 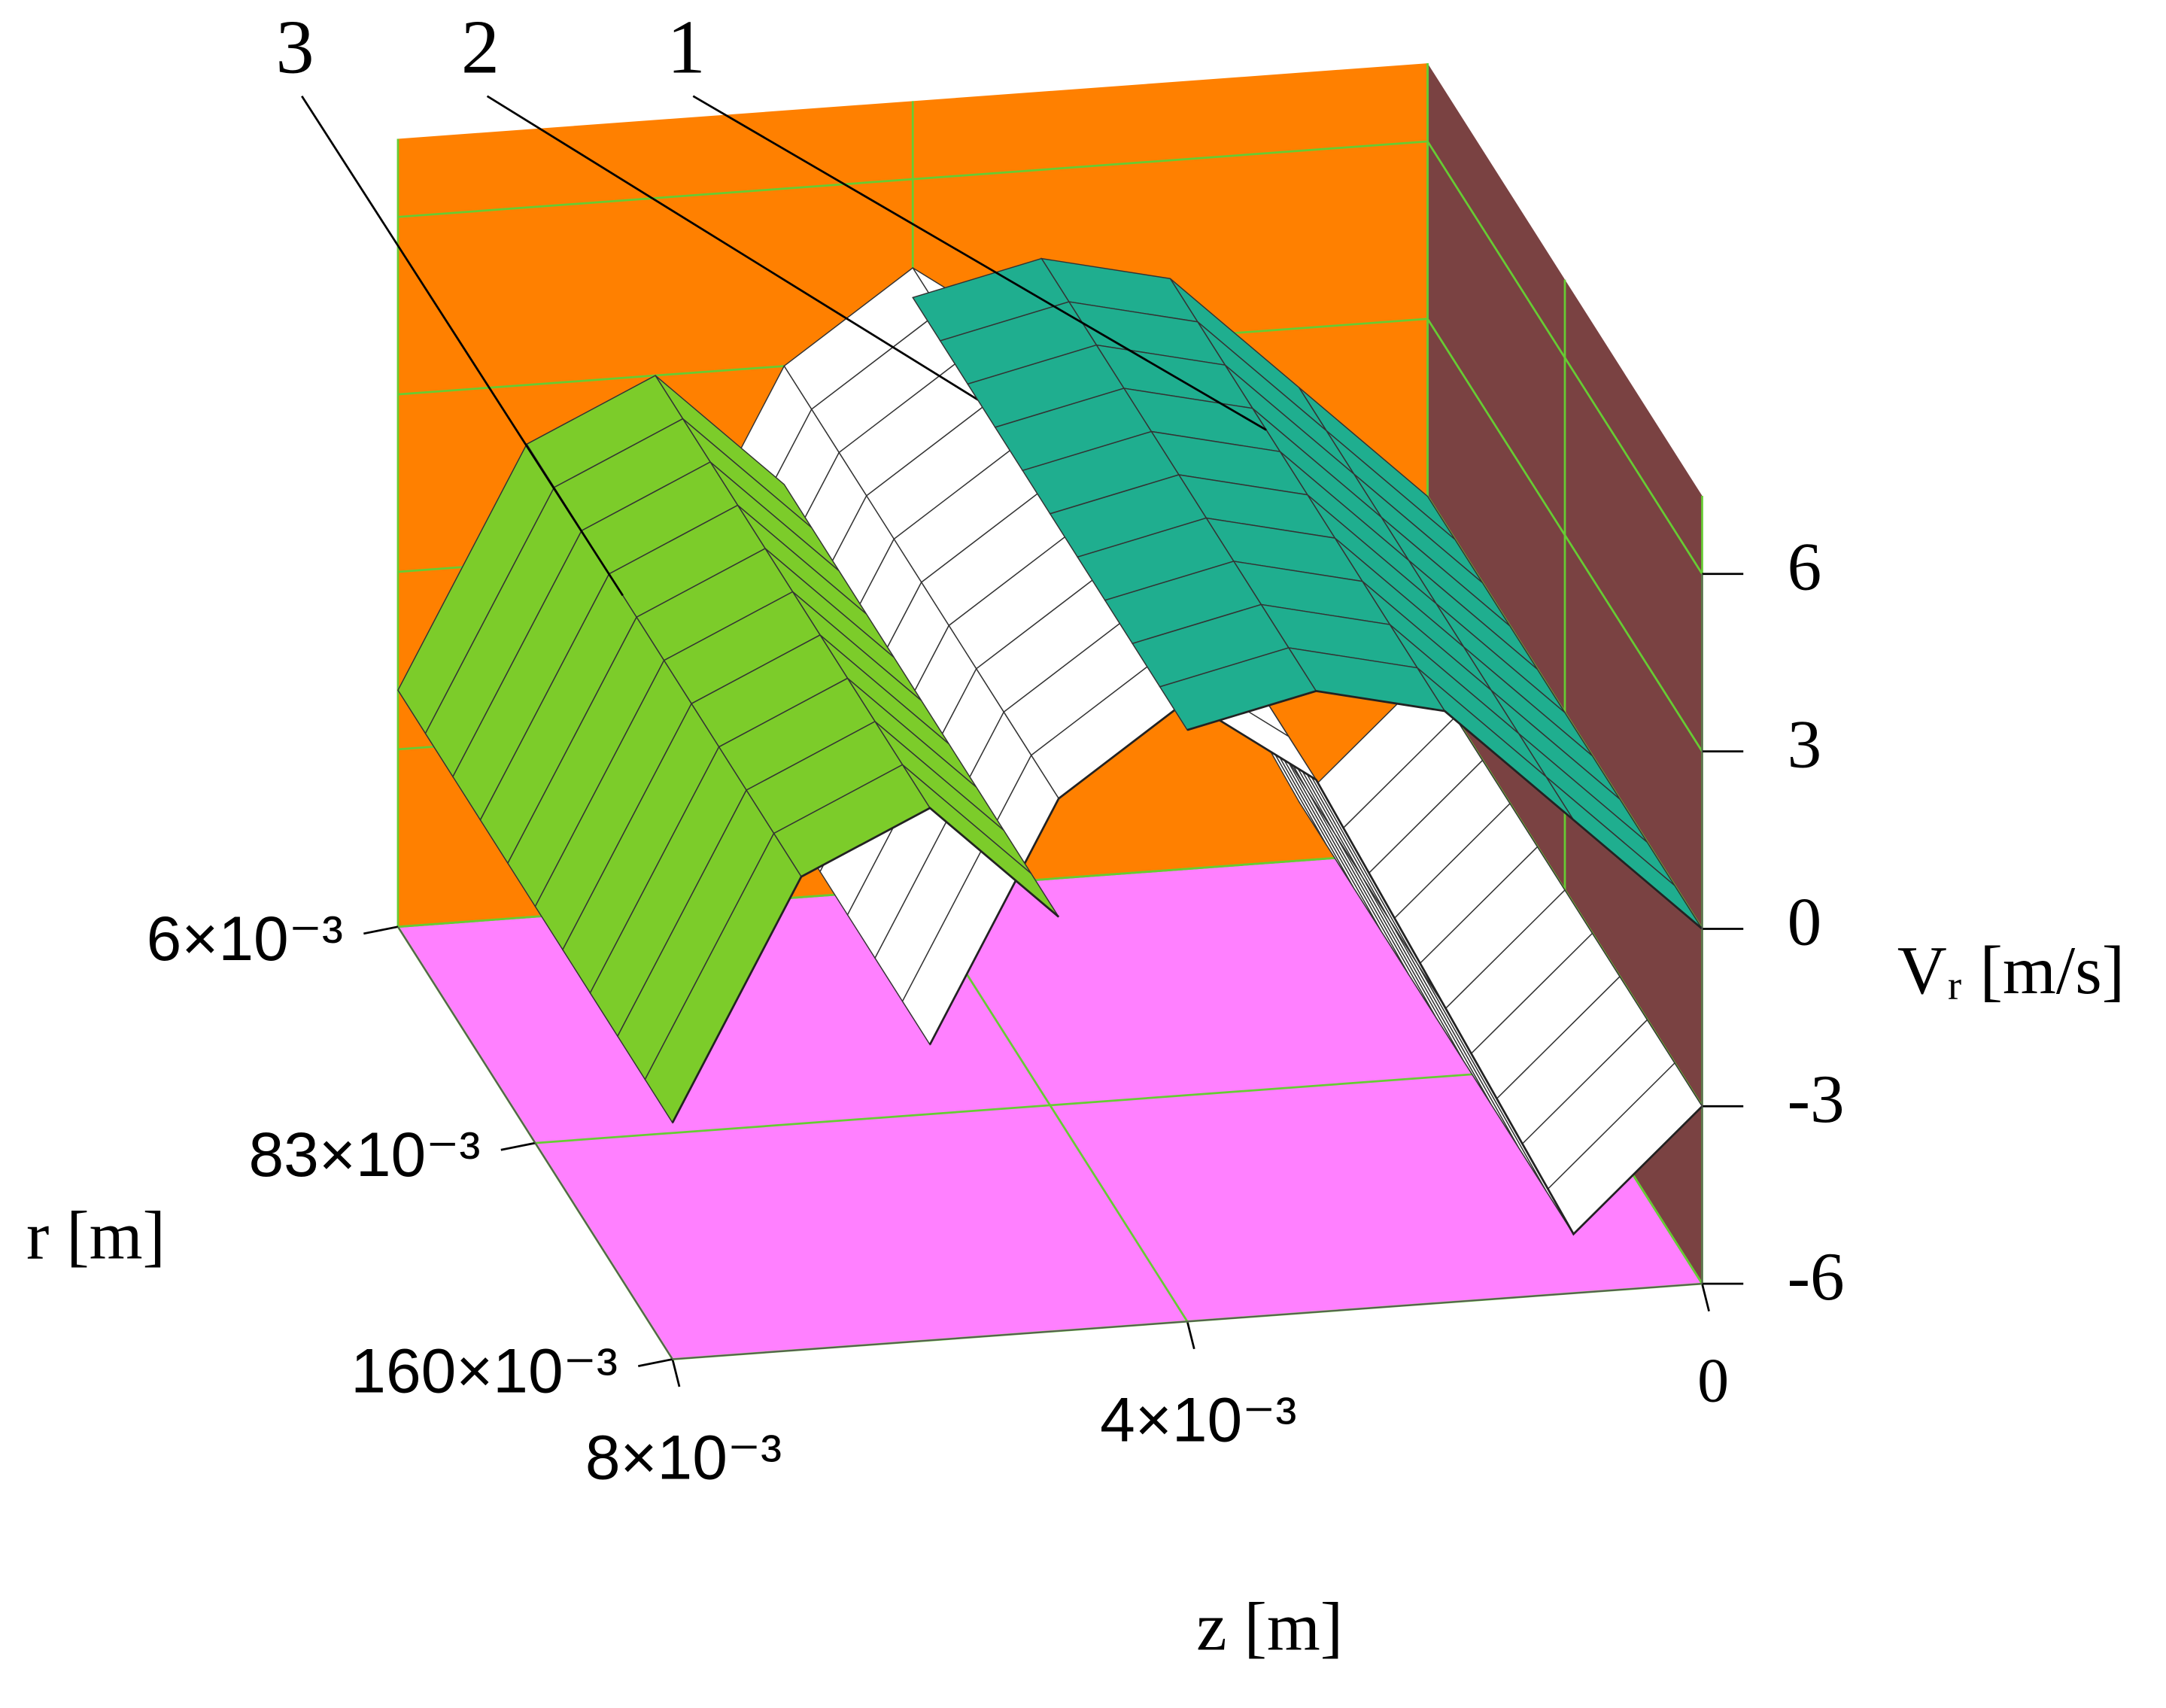 What do you see at coordinates (485, 1371) in the screenshot?
I see `y-tick-label: 160×10⁻³` at bounding box center [485, 1371].